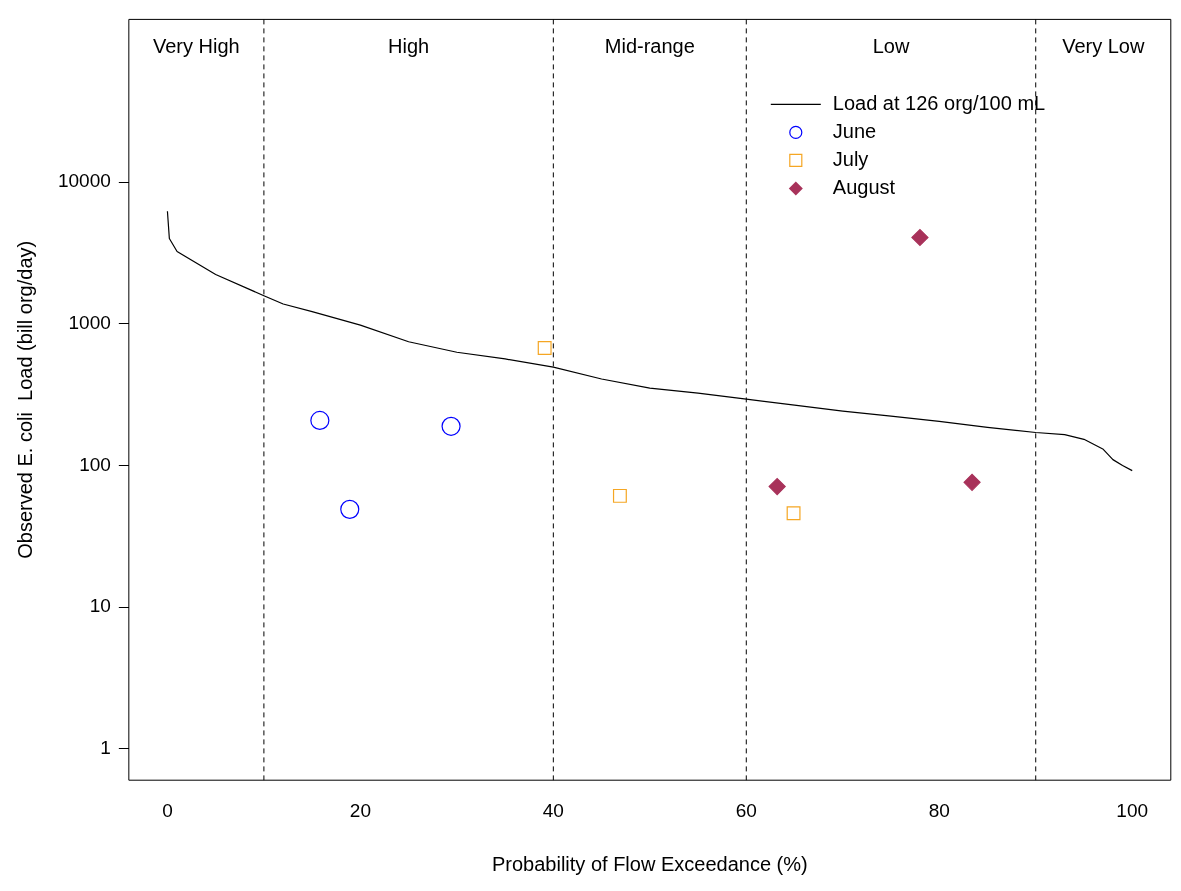 Image resolution: width=1181 pixels, height=891 pixels. What do you see at coordinates (649, 45) in the screenshot?
I see `annotation: Mid-range` at bounding box center [649, 45].